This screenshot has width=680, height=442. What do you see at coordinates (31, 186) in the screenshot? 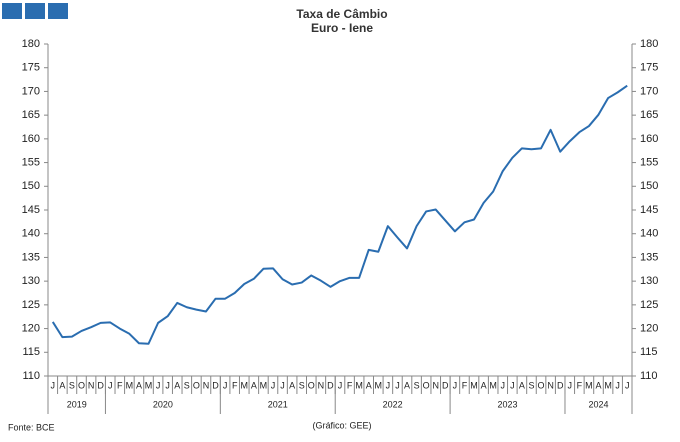
I see `y-tick-label: 150` at bounding box center [31, 186].